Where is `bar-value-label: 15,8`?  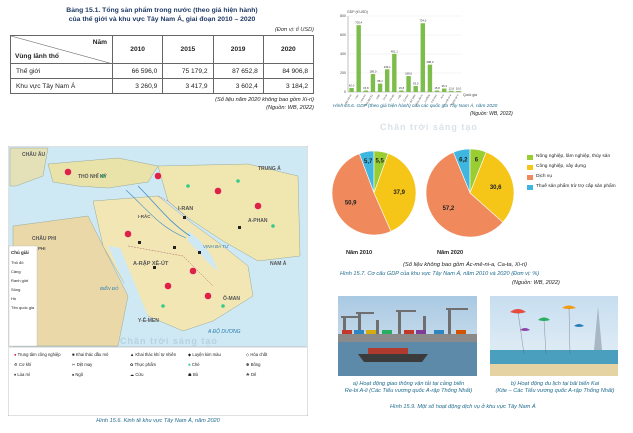
bar-value-label: 15,8 is located at coordinates (366, 88).